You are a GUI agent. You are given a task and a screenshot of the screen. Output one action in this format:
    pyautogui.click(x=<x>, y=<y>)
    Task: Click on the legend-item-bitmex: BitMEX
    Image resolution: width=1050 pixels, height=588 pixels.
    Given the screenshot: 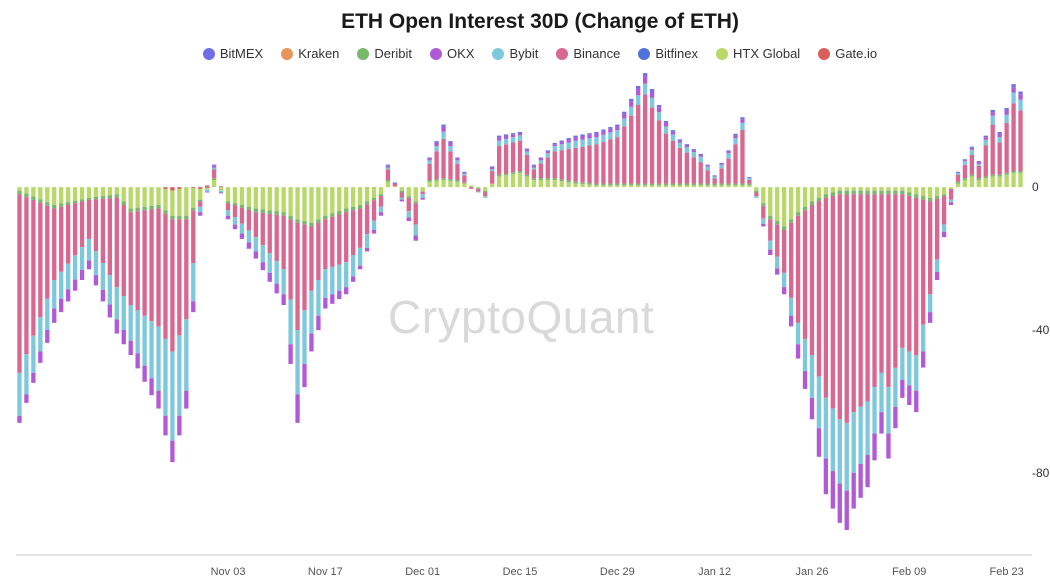 What is the action you would take?
    pyautogui.click(x=232, y=53)
    